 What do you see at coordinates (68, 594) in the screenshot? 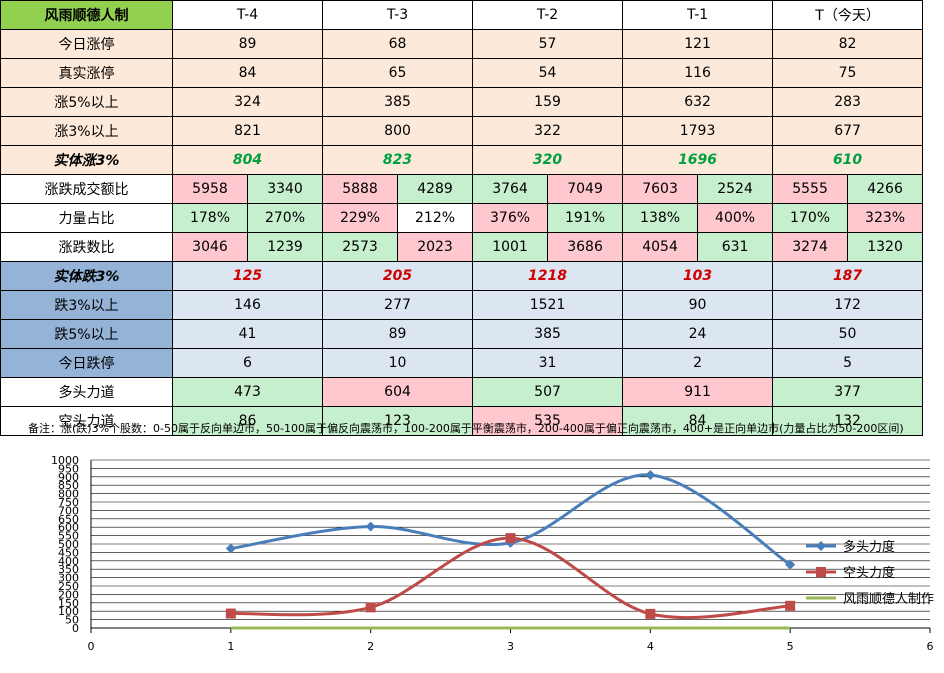
I see `y-tick-label: 200` at bounding box center [68, 594].